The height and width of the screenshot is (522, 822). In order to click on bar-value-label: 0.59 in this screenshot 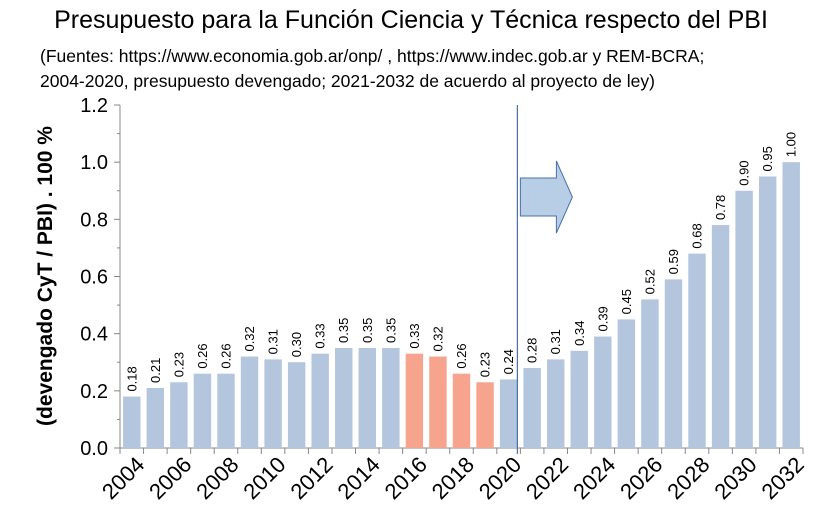, I will do `click(673, 261)`.